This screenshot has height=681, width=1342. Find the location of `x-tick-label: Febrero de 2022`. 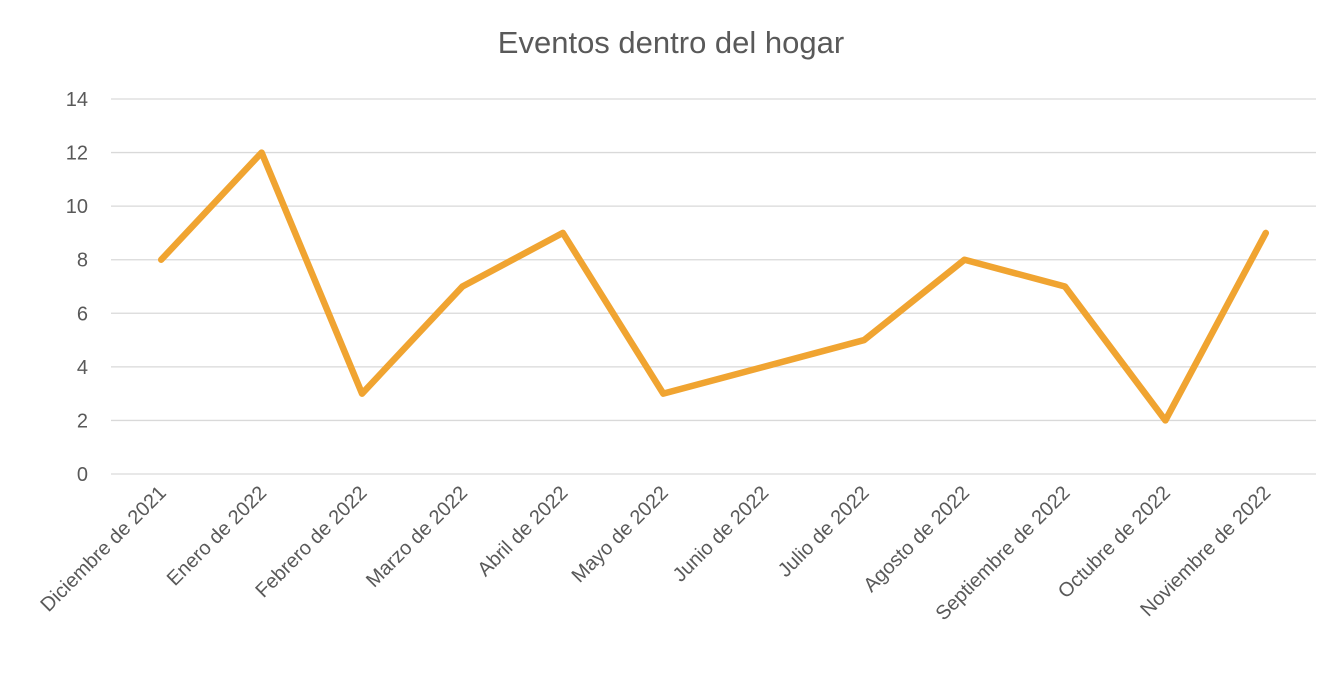

x-tick-label: Febrero de 2022 is located at coordinates (311, 542).